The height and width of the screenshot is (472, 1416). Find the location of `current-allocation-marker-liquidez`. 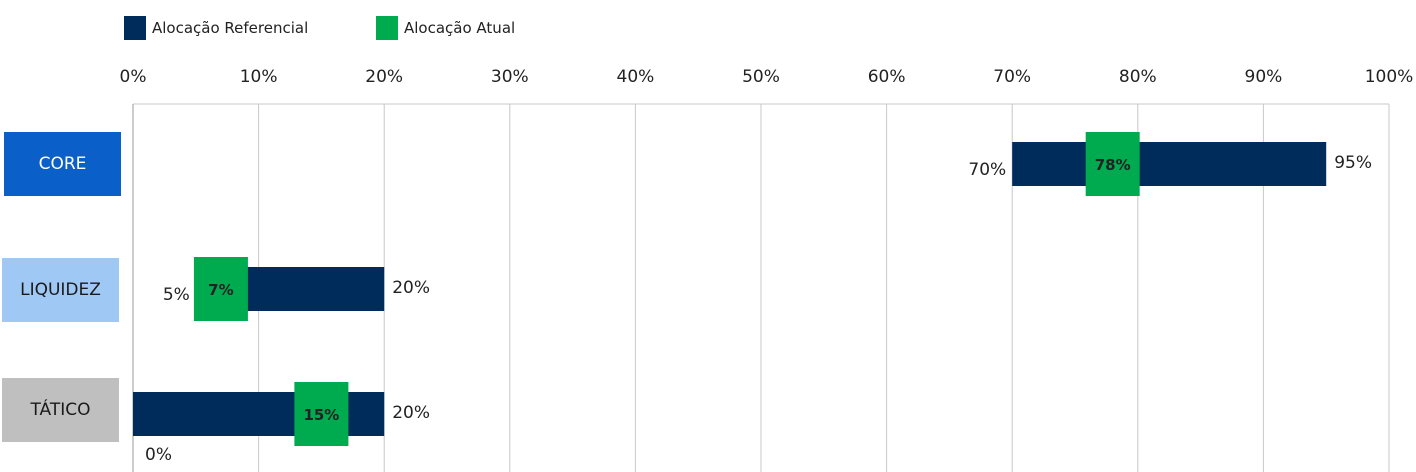

current-allocation-marker-liquidez is located at coordinates (220, 289).